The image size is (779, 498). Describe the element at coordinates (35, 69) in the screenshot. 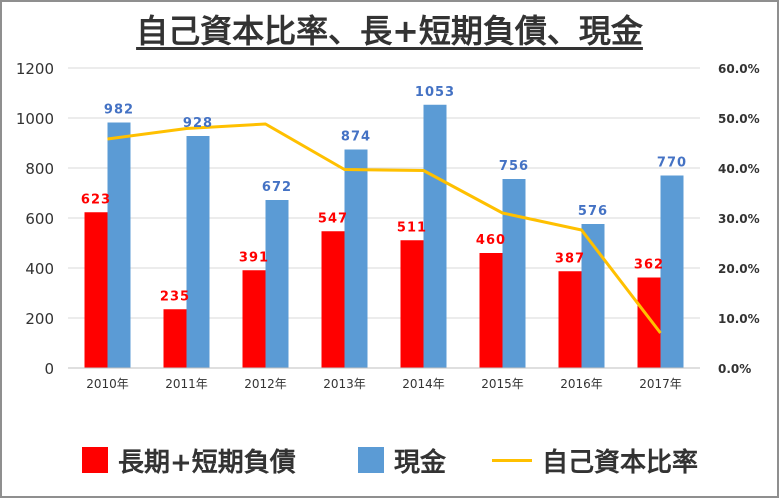

I see `y-tick-label: 1200` at that location.